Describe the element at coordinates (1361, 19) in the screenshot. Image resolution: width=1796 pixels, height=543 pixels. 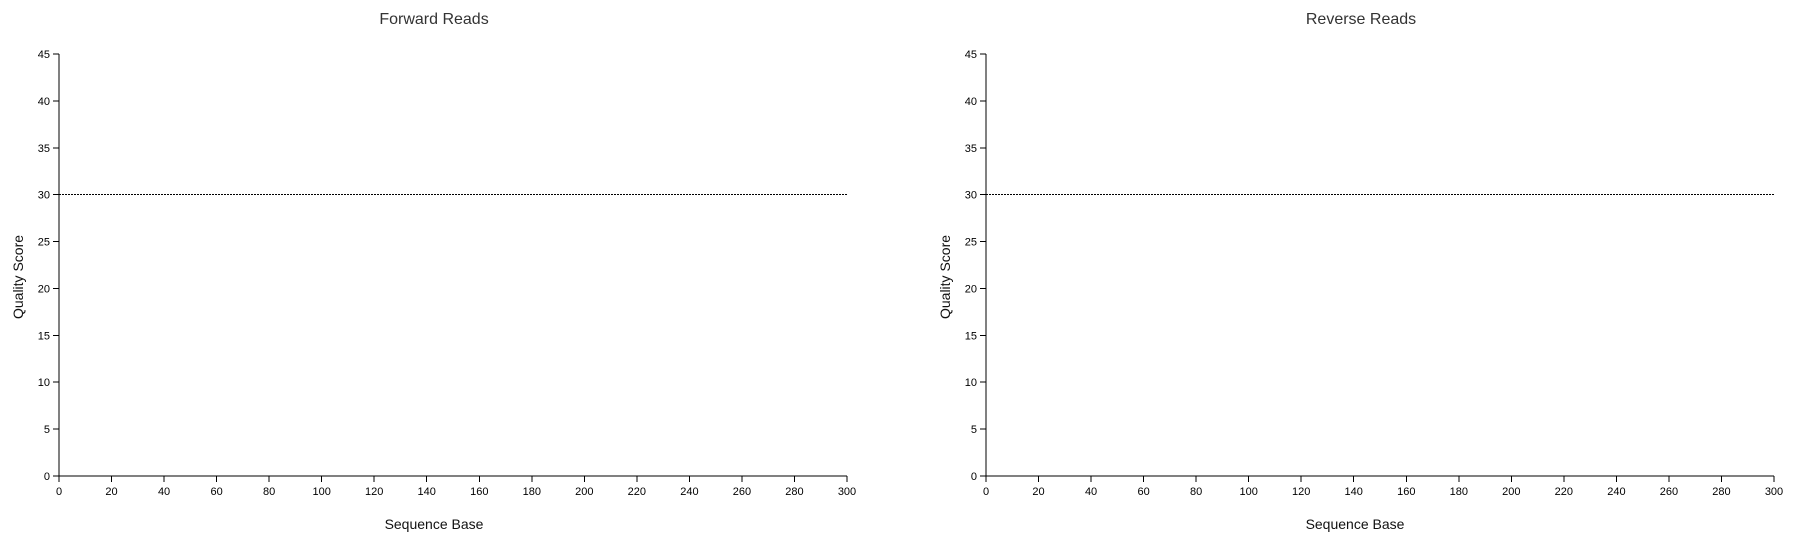
I see `chart-title: Reverse Reads` at that location.